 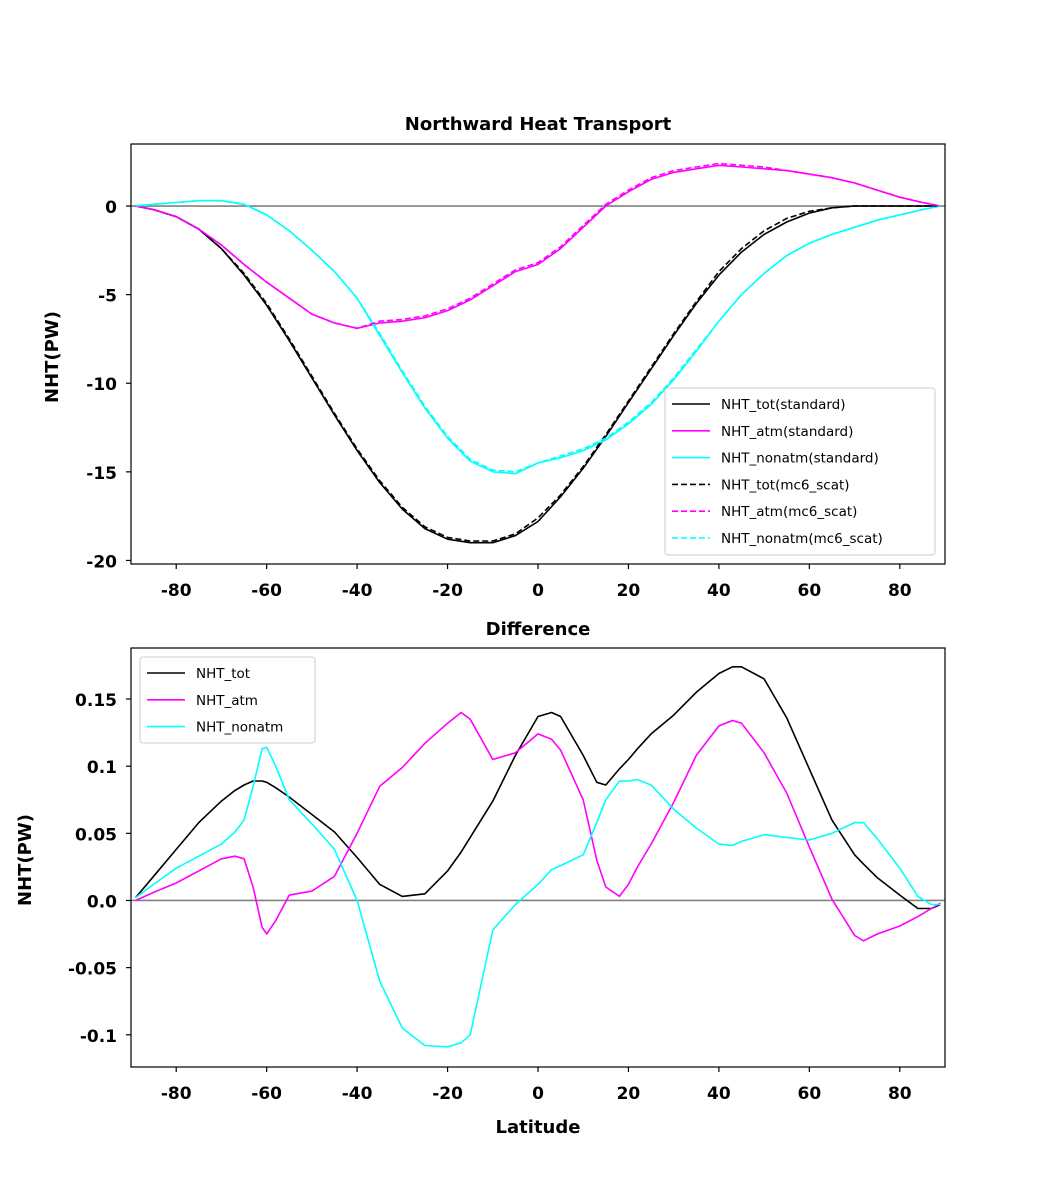 What do you see at coordinates (96, 701) in the screenshot?
I see `y-tick-label: 0.15` at bounding box center [96, 701].